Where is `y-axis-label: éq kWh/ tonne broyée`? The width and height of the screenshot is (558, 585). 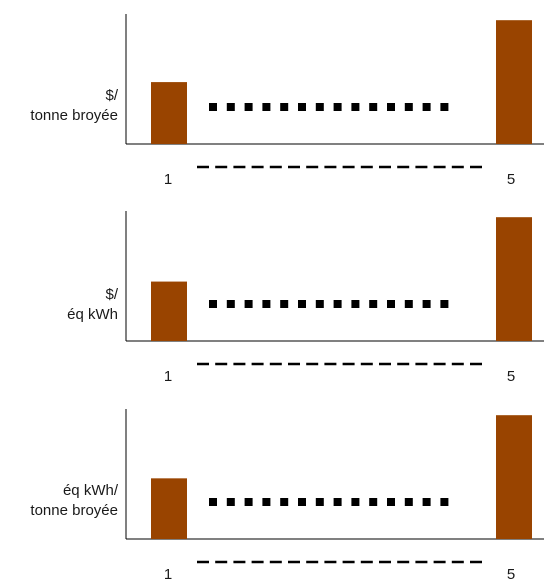
y-axis-label: éq kWh/ tonne broyée is located at coordinates (59, 501).